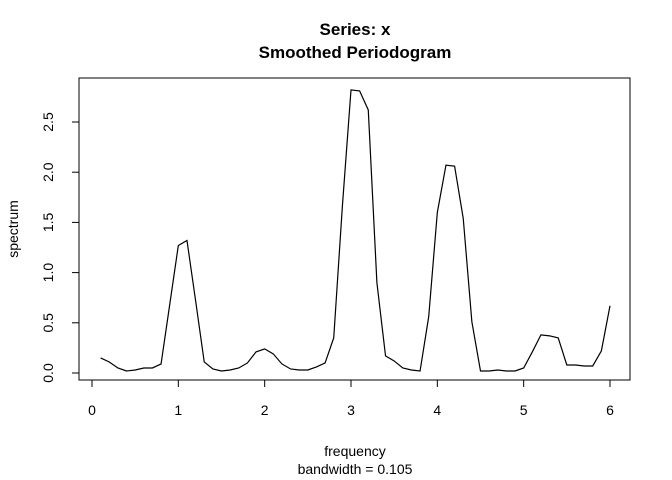 This screenshot has width=672, height=480. Describe the element at coordinates (48, 273) in the screenshot. I see `y-tick-label: 1.0` at that location.